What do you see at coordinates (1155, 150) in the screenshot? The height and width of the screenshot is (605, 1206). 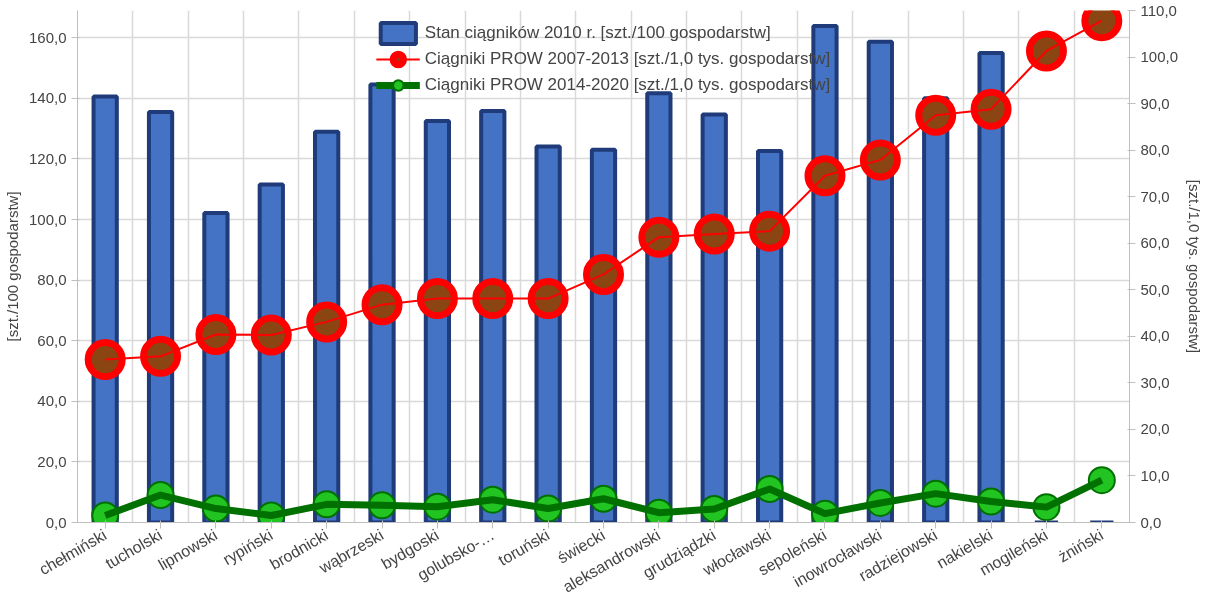 I see `y2-tick-label: 80,0` at bounding box center [1155, 150].